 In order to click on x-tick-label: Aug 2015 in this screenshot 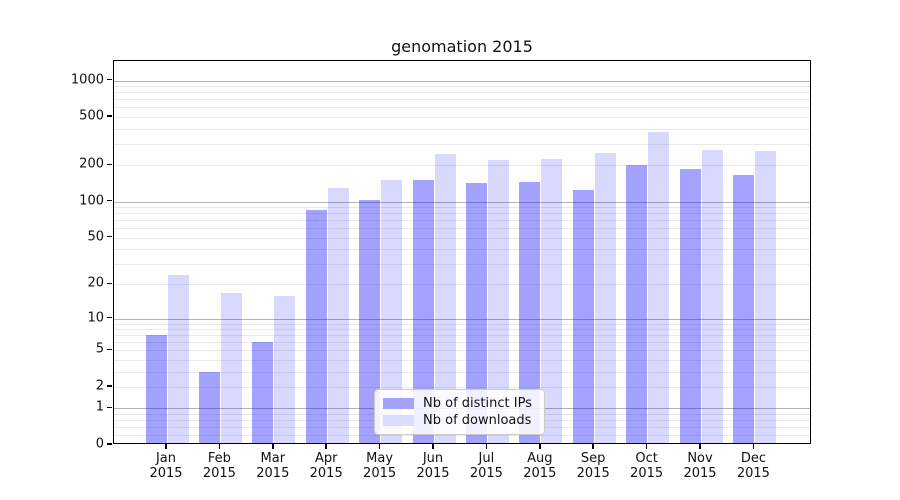, I will do `click(540, 466)`.